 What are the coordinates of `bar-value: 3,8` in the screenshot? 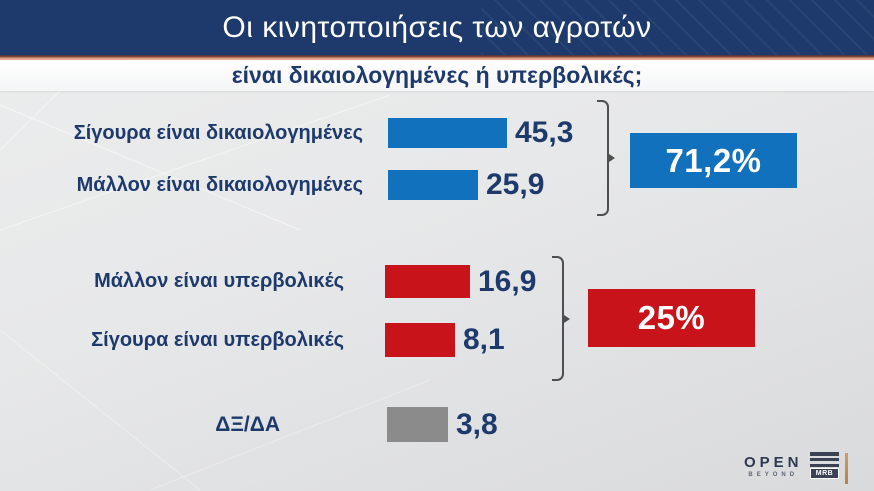 It's located at (477, 424).